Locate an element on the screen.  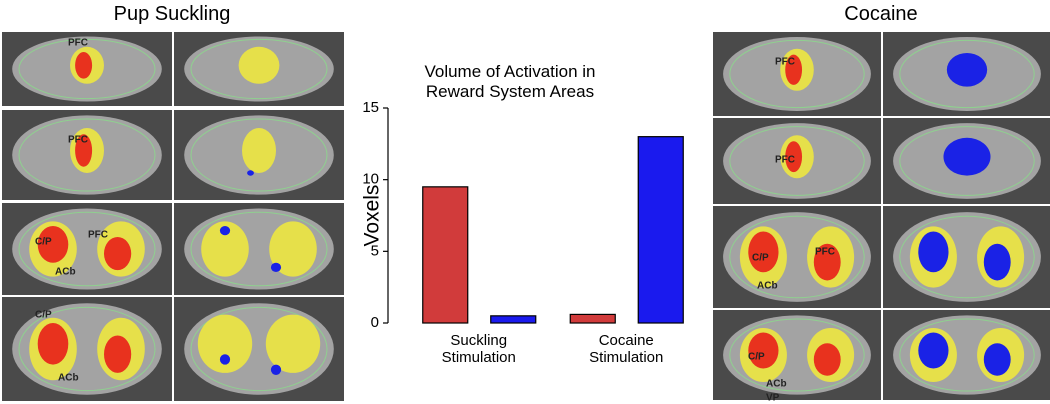
panel-title: Pup Suckling is located at coordinates (172, 14).